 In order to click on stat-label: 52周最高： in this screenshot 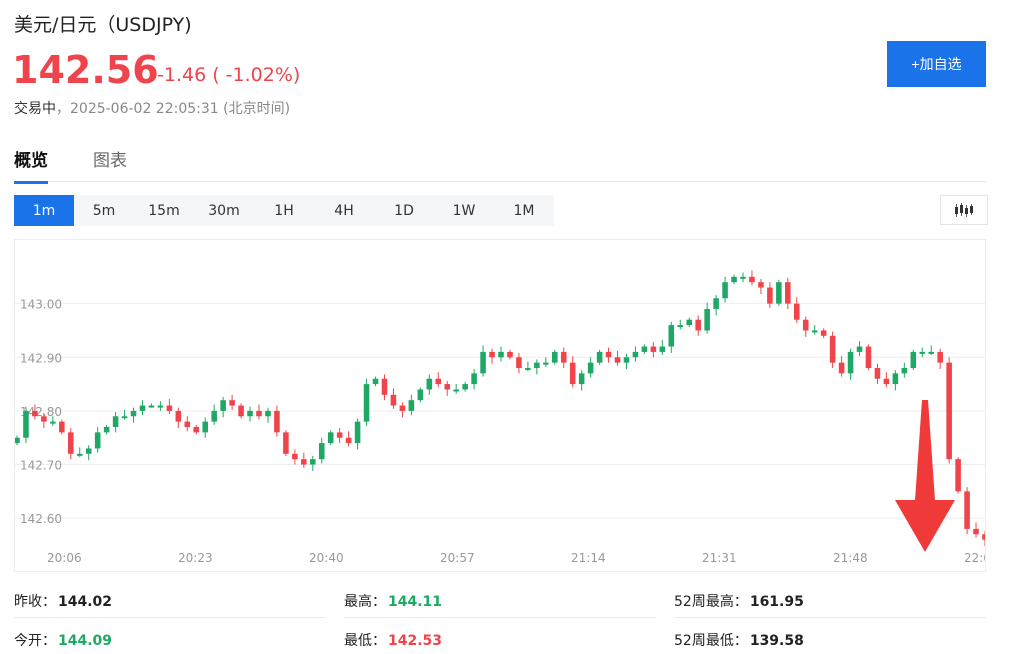, I will do `click(711, 602)`.